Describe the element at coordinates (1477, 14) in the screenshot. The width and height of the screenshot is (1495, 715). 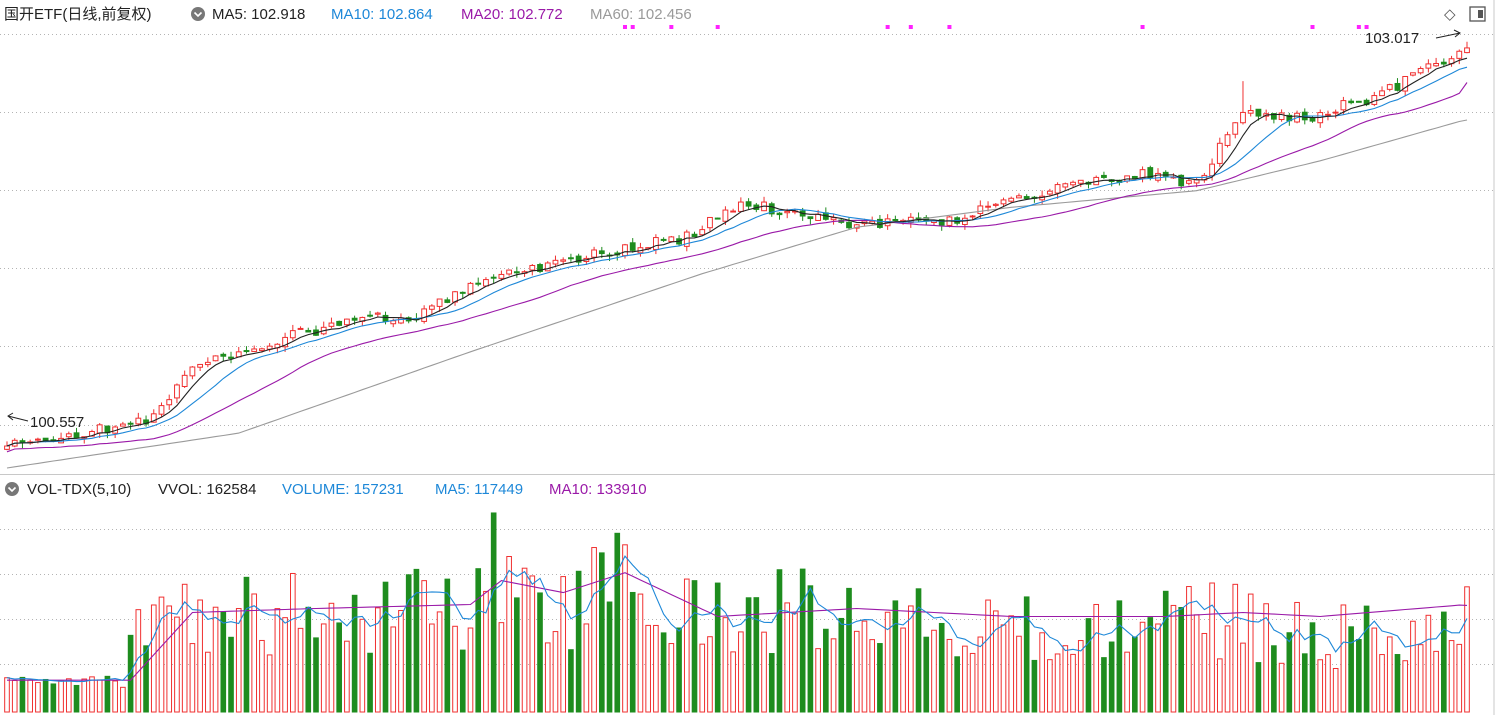
I see `window-toggle-icon` at that location.